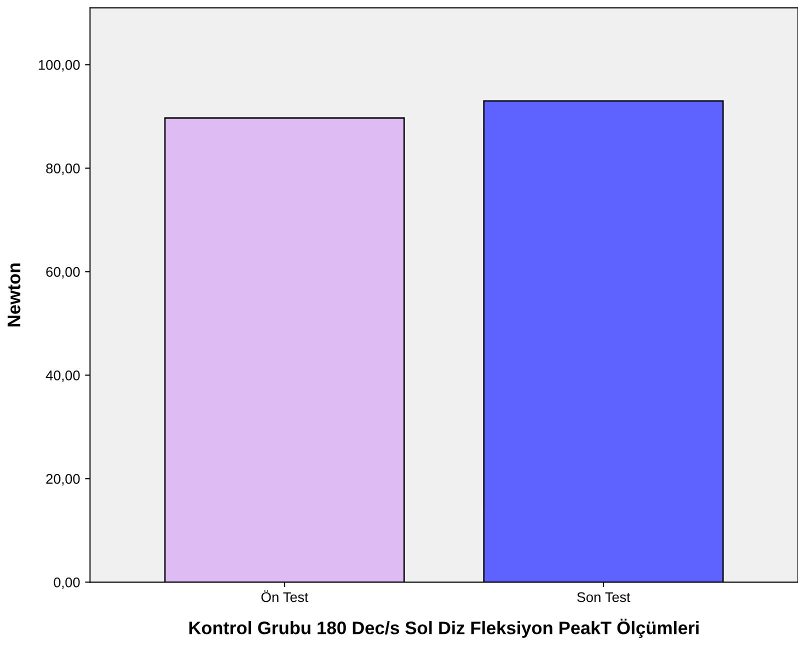 This screenshot has height=649, width=798. What do you see at coordinates (59, 66) in the screenshot?
I see `y-tick-label: 100,00` at bounding box center [59, 66].